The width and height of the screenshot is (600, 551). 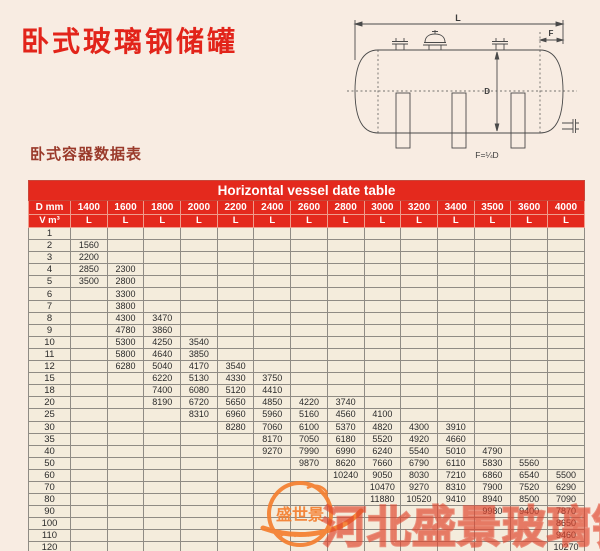 I want to click on length-cell: 6180, so click(x=345, y=439).